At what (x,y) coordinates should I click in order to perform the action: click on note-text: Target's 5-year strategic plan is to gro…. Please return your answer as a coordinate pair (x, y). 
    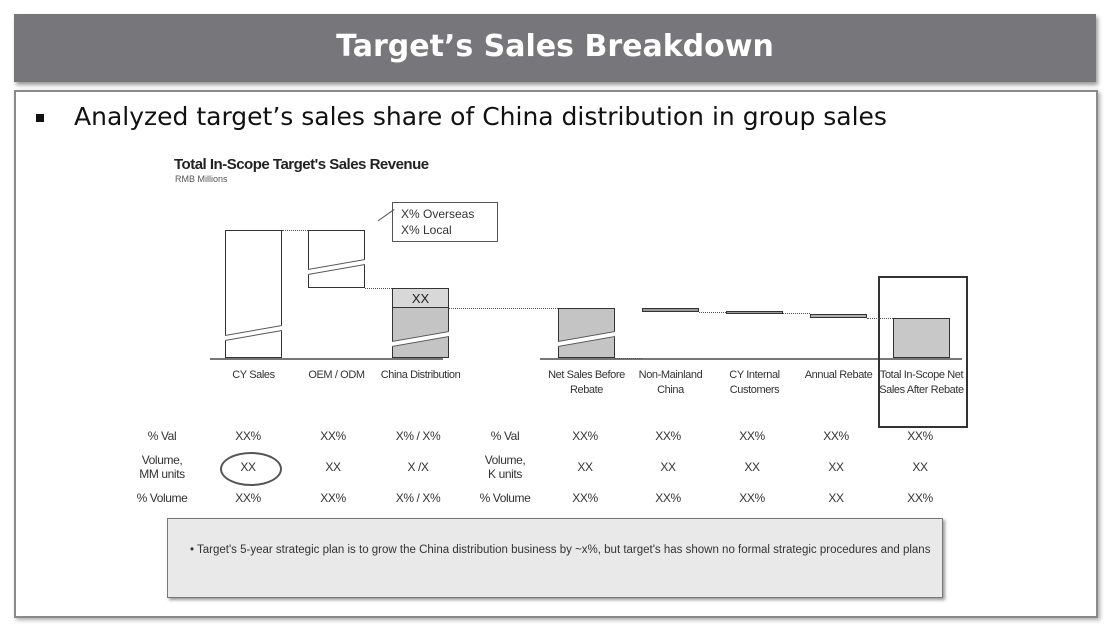
    Looking at the image, I should click on (564, 550).